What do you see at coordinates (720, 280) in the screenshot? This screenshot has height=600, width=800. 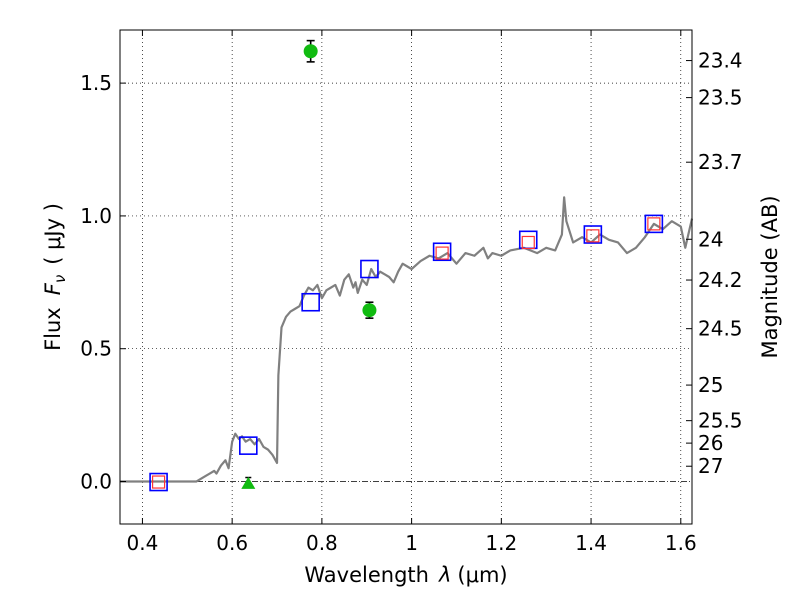 I see `magnitude-tick-label: 24.2` at bounding box center [720, 280].